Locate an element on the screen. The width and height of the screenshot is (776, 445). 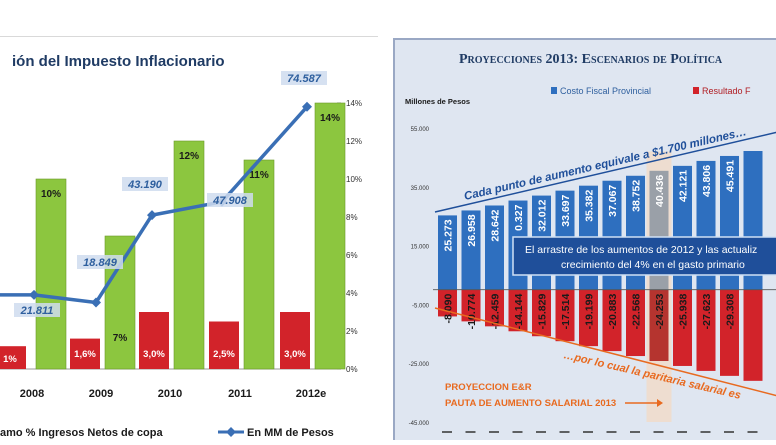
blue-bar-label: 45.491 is located at coordinates (731, 176).